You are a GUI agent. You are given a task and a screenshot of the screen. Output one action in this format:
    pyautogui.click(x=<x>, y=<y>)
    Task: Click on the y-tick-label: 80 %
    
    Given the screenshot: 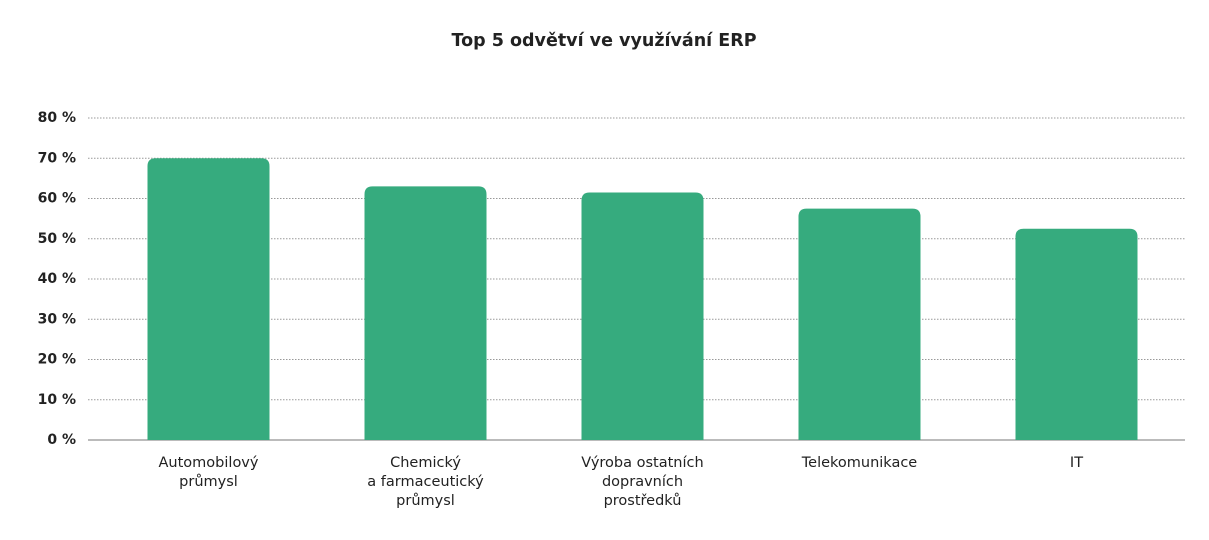 What is the action you would take?
    pyautogui.click(x=57, y=118)
    